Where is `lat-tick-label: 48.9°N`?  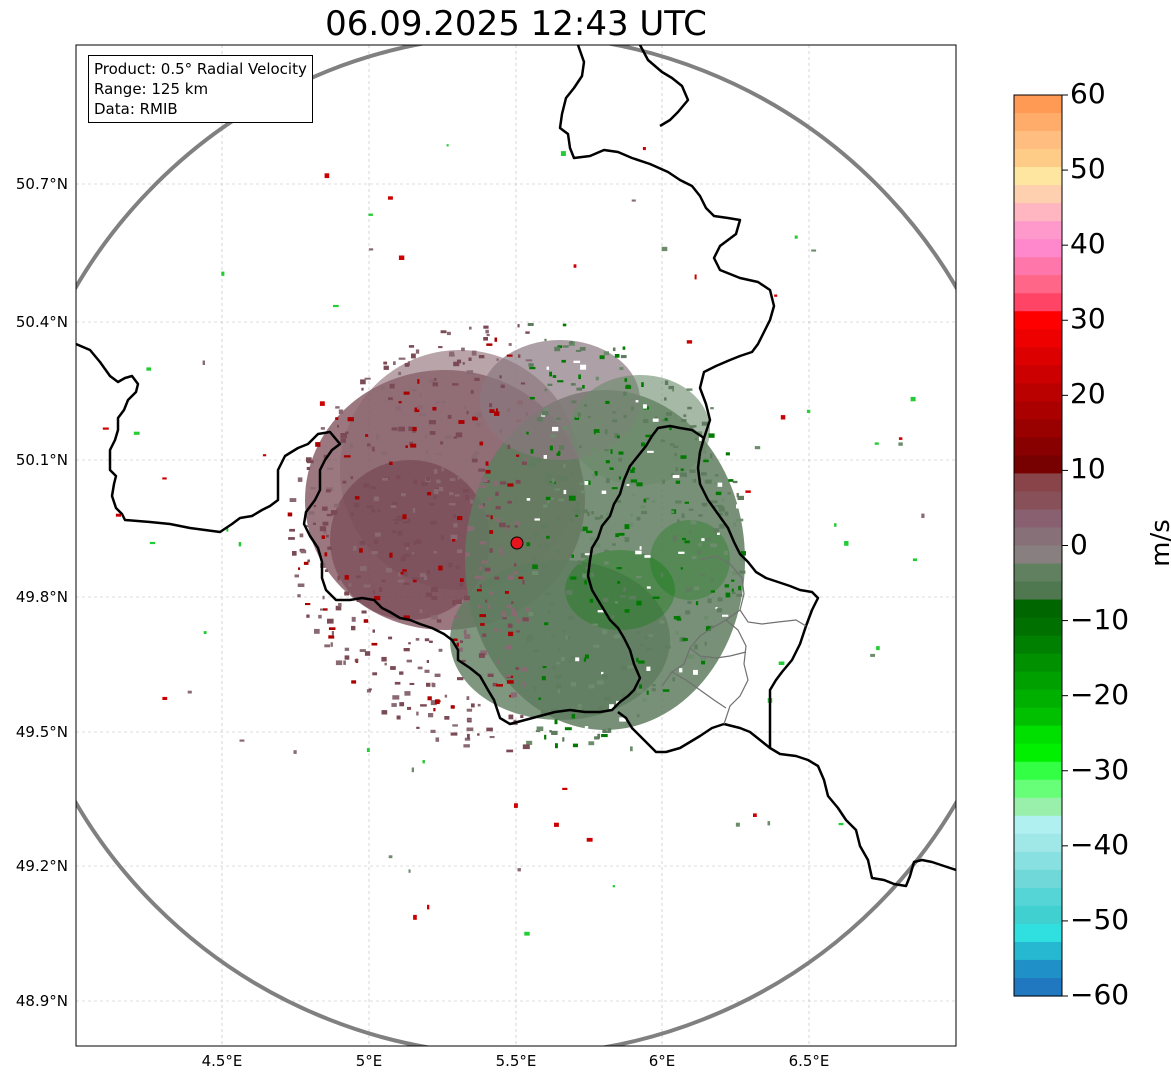 lat-tick-label: 48.9°N is located at coordinates (42, 1001).